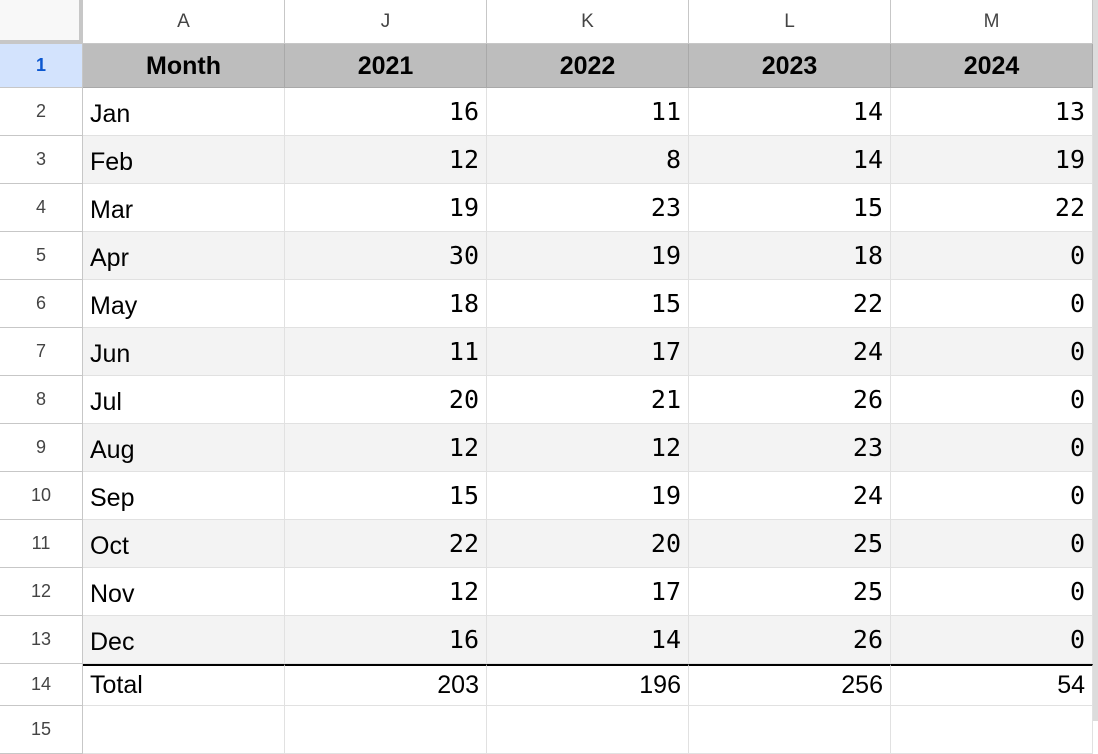  Describe the element at coordinates (992, 112) in the screenshot. I see `value-cell: 13` at that location.